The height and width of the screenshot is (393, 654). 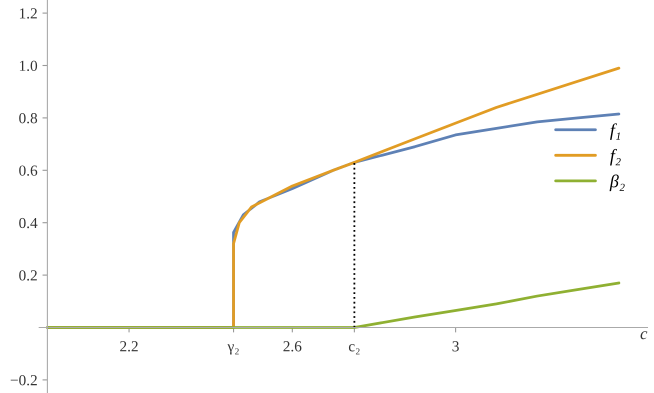 I want to click on legend-label: β₂, so click(x=617, y=183).